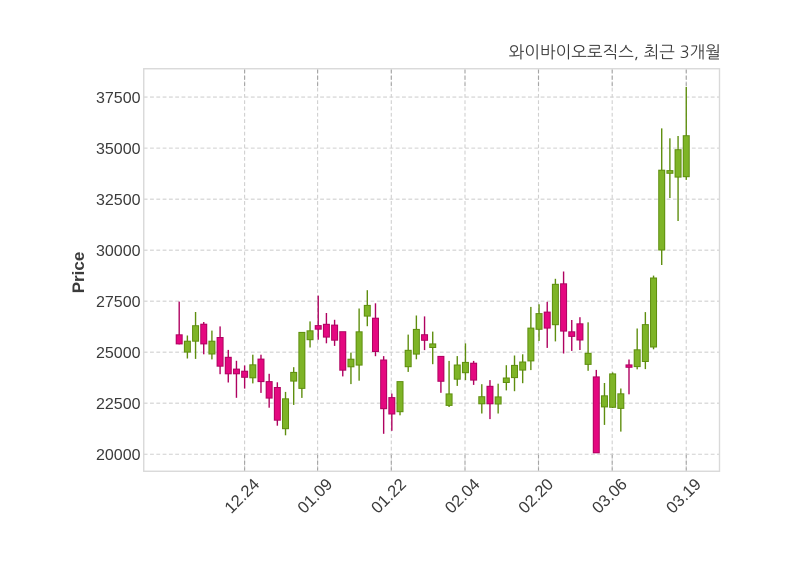 This screenshot has height=575, width=800. I want to click on svg-text: 20000, so click(118, 455).